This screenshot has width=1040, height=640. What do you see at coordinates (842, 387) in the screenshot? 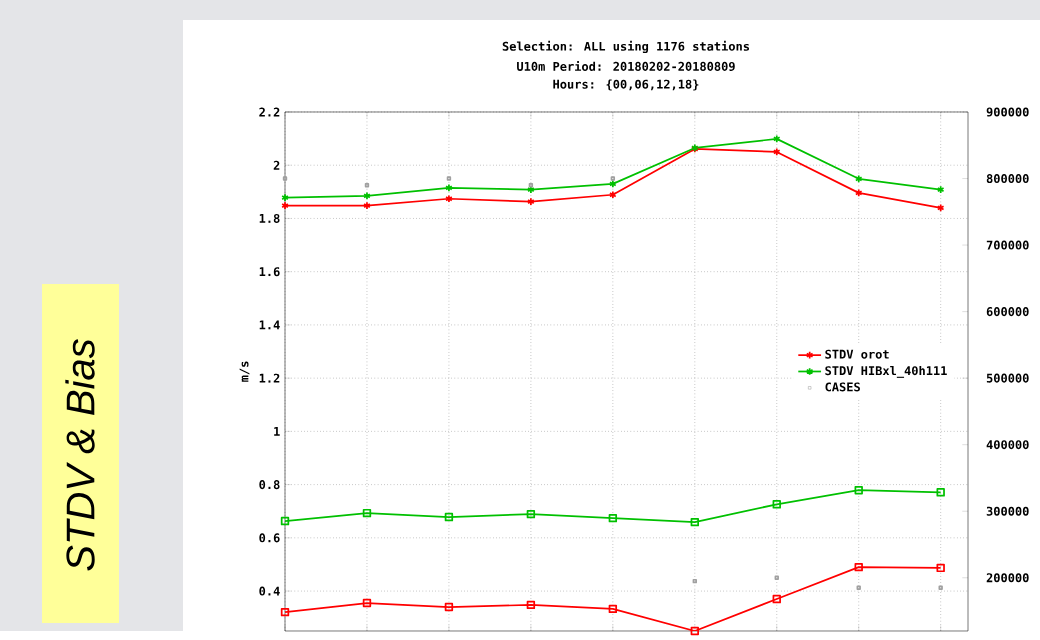
I see `legend-label: CASES` at bounding box center [842, 387].